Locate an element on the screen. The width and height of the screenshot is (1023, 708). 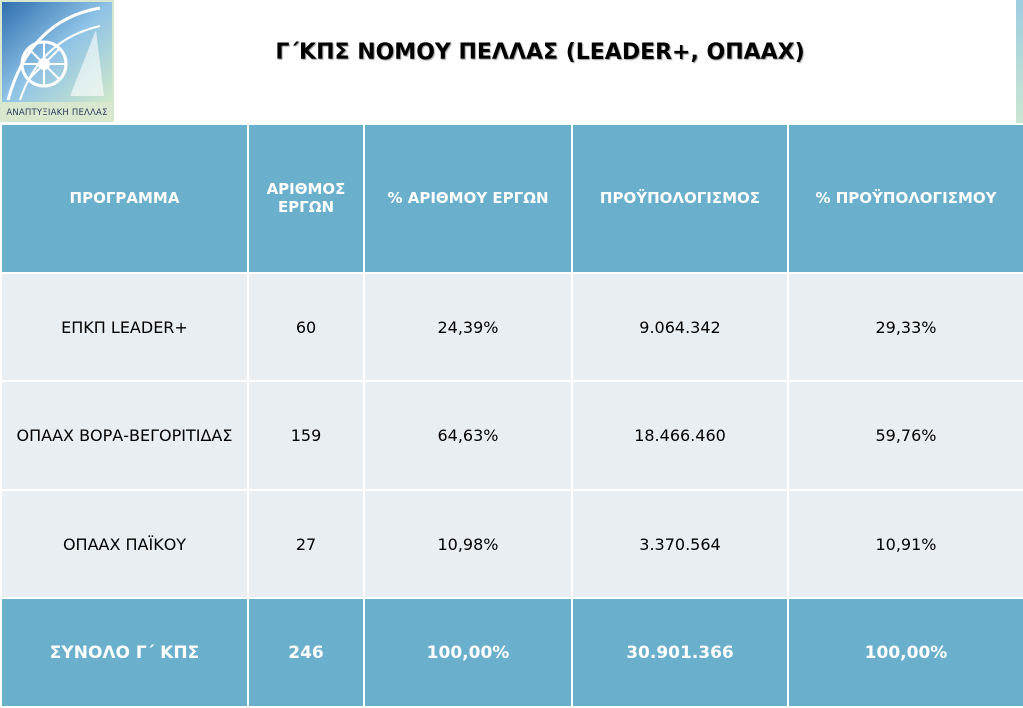
cell-program: ΟΠΑΑΧ ΠΑΪΚΟΥ is located at coordinates (124, 544).